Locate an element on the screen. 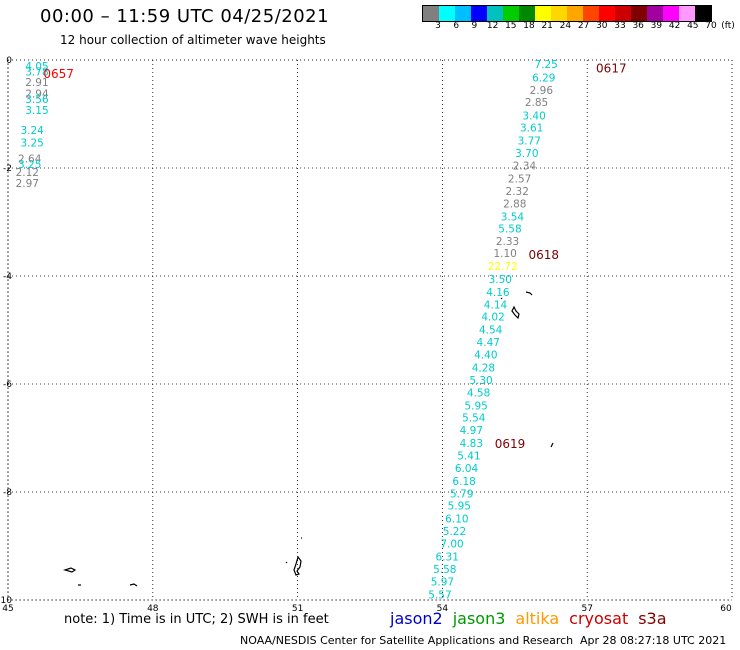 The width and height of the screenshot is (740, 650). footer-timestamp: Apr 28 08:27:18 UTC 2021 is located at coordinates (653, 640).